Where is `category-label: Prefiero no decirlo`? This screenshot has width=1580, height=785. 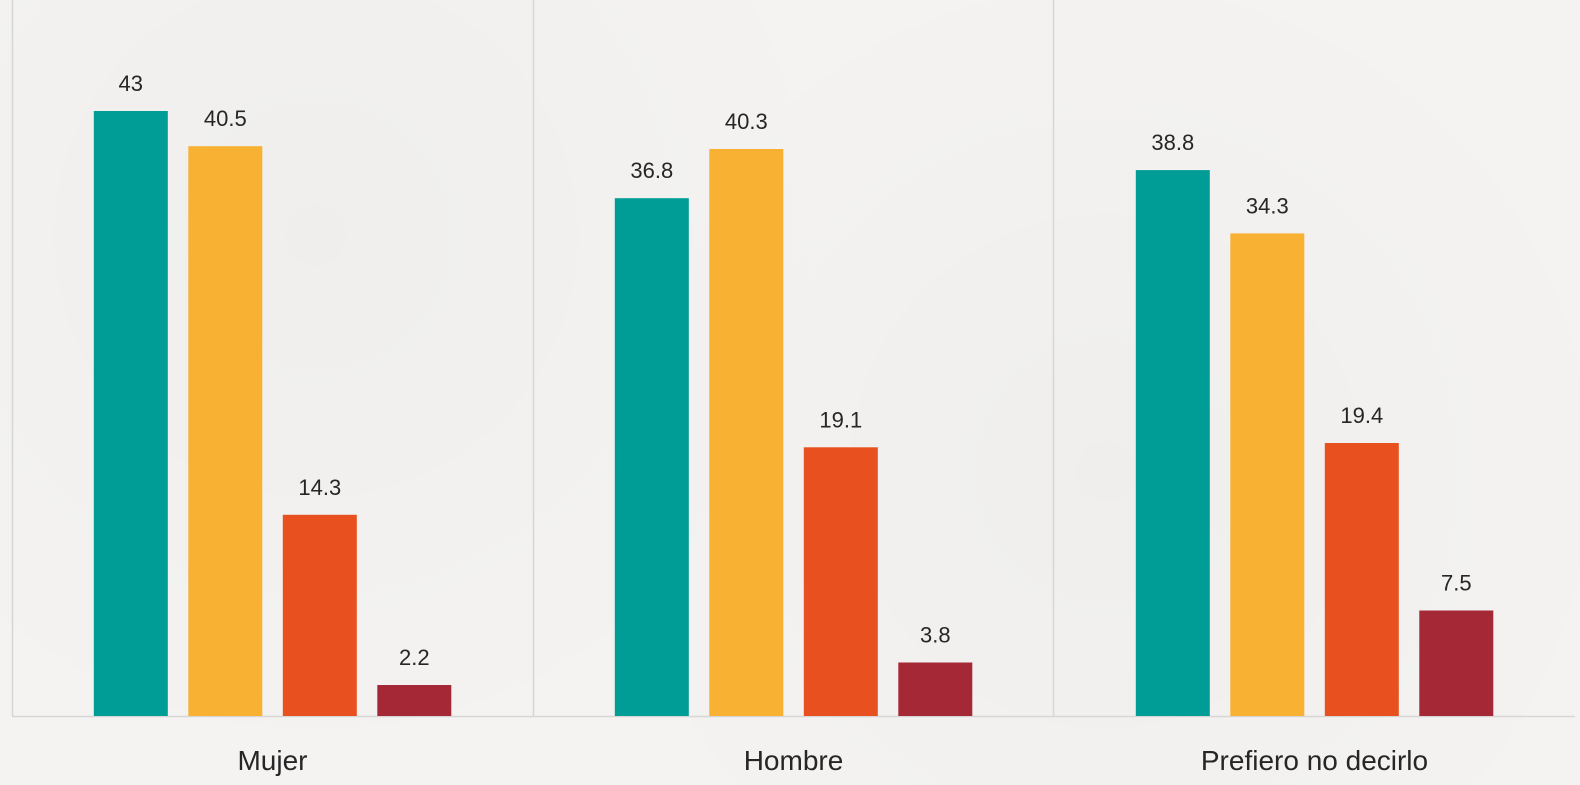
category-label: Prefiero no decirlo is located at coordinates (1314, 760).